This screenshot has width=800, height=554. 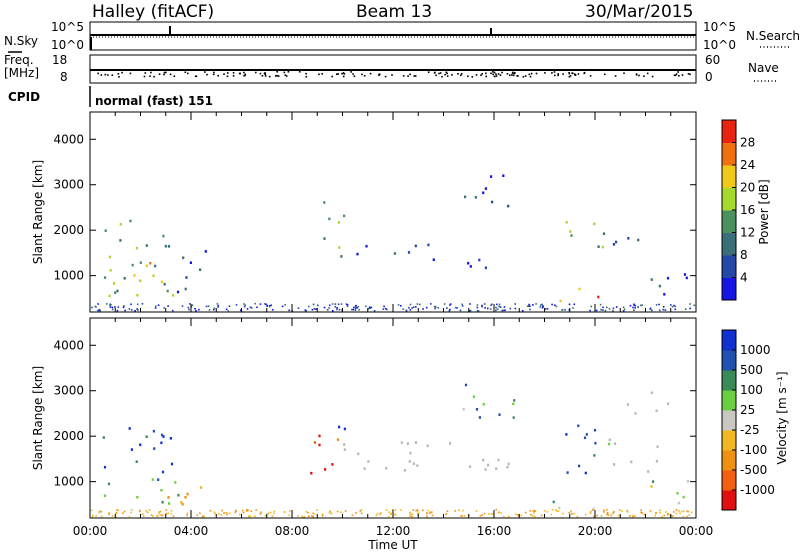 I want to click on freq-unit: [MHz], so click(x=21, y=73).